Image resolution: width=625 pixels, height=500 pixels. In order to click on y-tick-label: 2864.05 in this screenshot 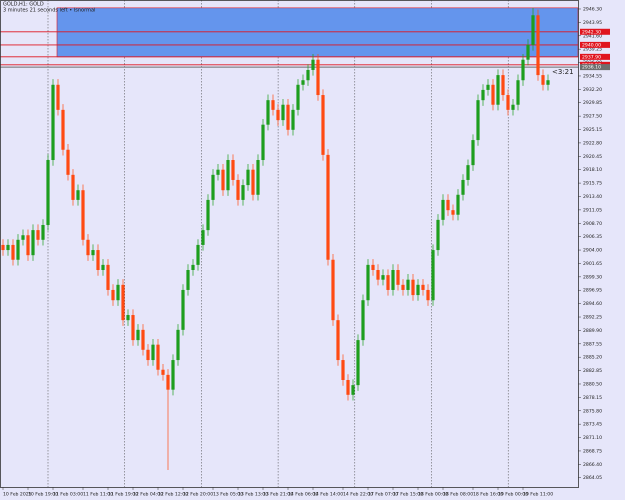, I will do `click(592, 478)`.